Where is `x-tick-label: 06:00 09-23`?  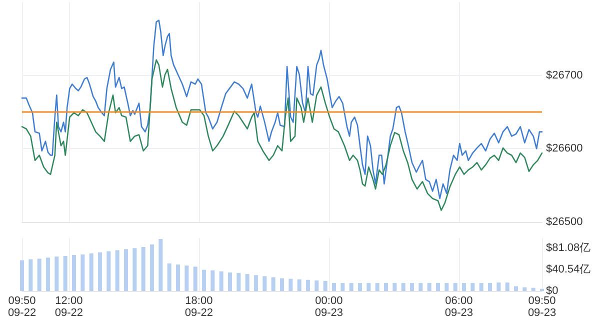
x-tick-label: 06:00 09-23 is located at coordinates (459, 307).